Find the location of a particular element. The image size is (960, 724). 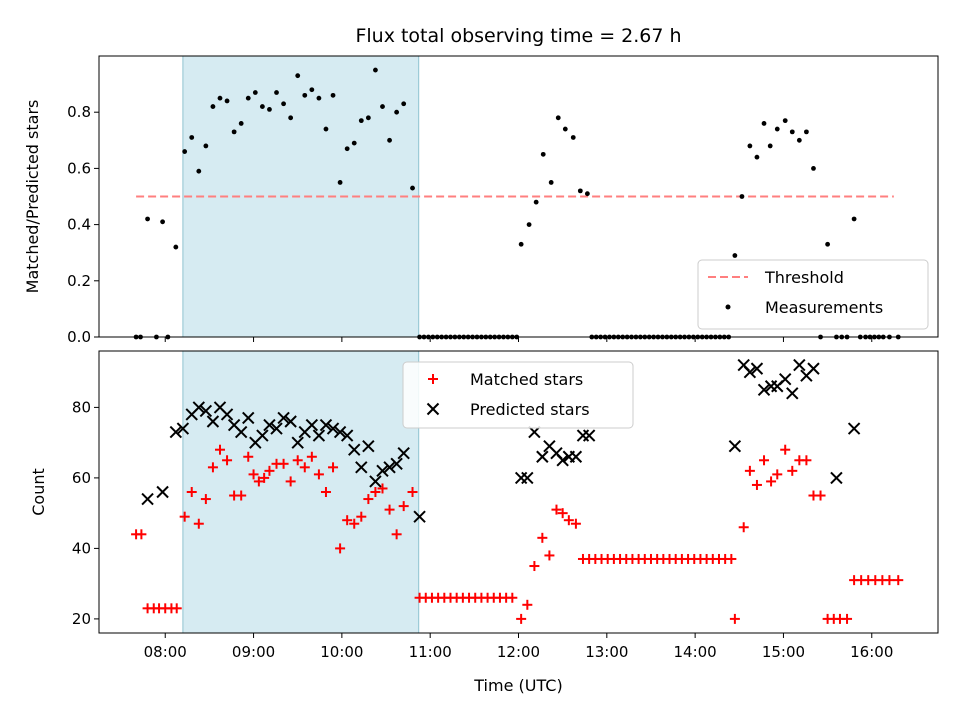

y-tick-label: 80 is located at coordinates (81, 407).